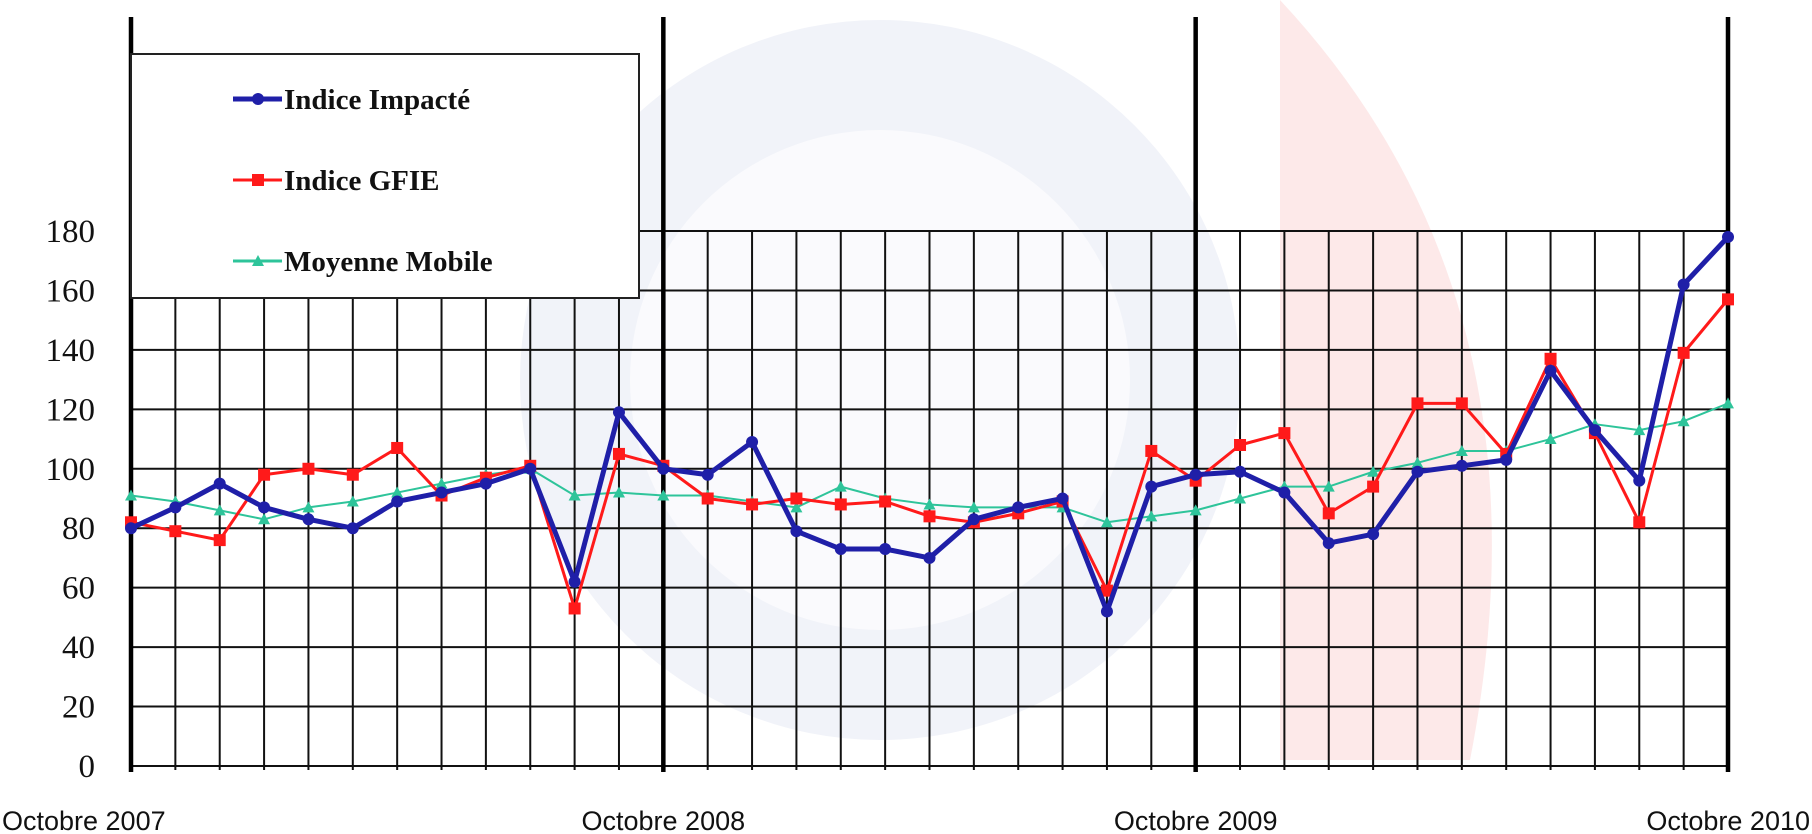  Describe the element at coordinates (1196, 820) in the screenshot. I see `x-tick-label: Octobre 2009` at that location.